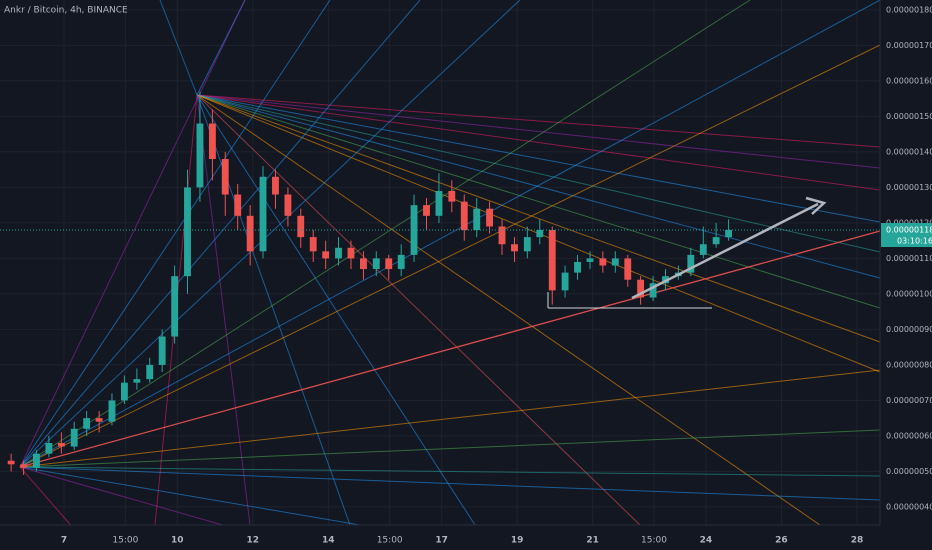 The height and width of the screenshot is (550, 932). Describe the element at coordinates (909, 400) in the screenshot. I see `y-tick-label: 0.00000070` at that location.